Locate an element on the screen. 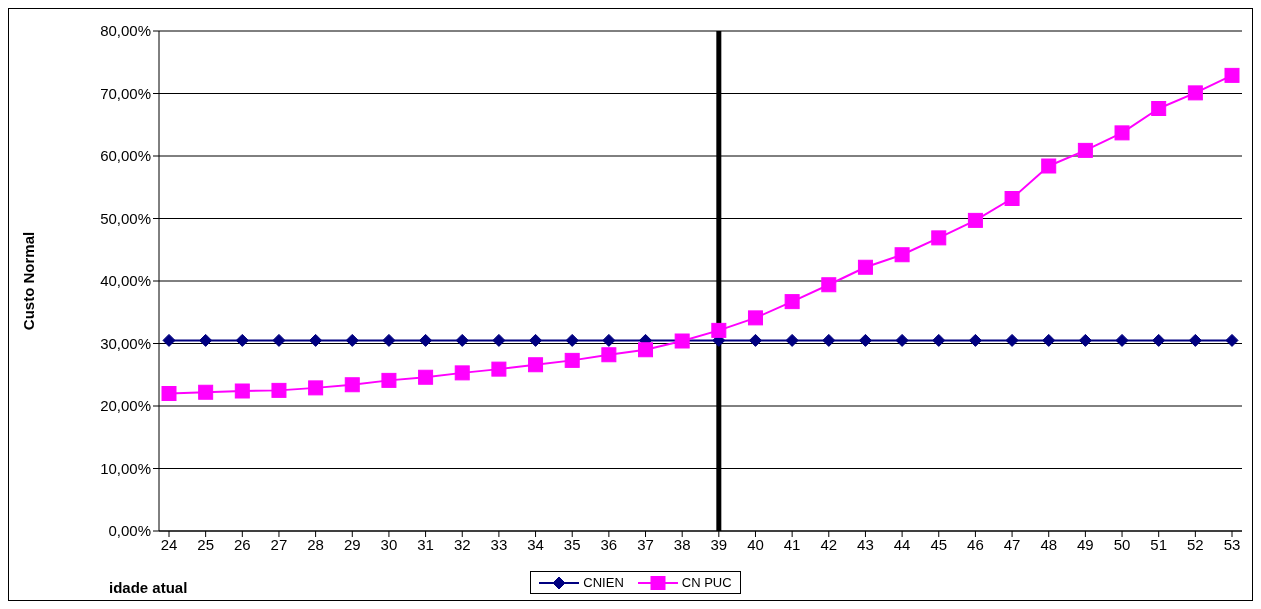  y-tick-label: 0,00% is located at coordinates (129, 531).